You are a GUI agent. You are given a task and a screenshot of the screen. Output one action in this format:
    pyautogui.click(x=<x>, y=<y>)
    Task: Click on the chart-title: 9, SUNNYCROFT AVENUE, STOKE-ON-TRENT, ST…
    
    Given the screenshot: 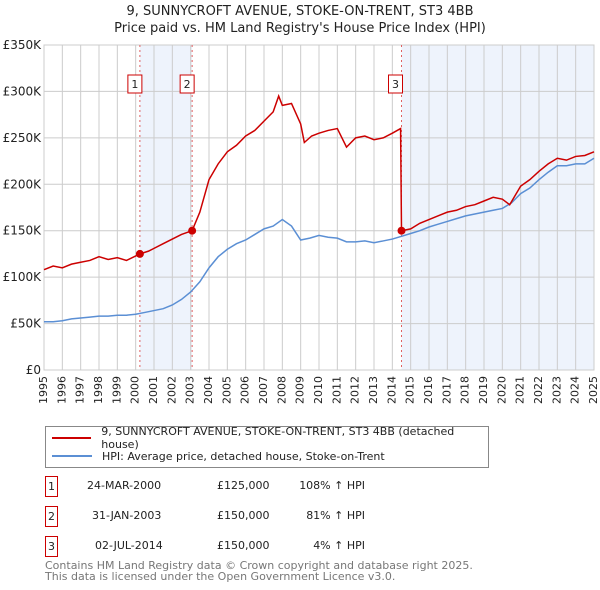 What is the action you would take?
    pyautogui.click(x=300, y=11)
    